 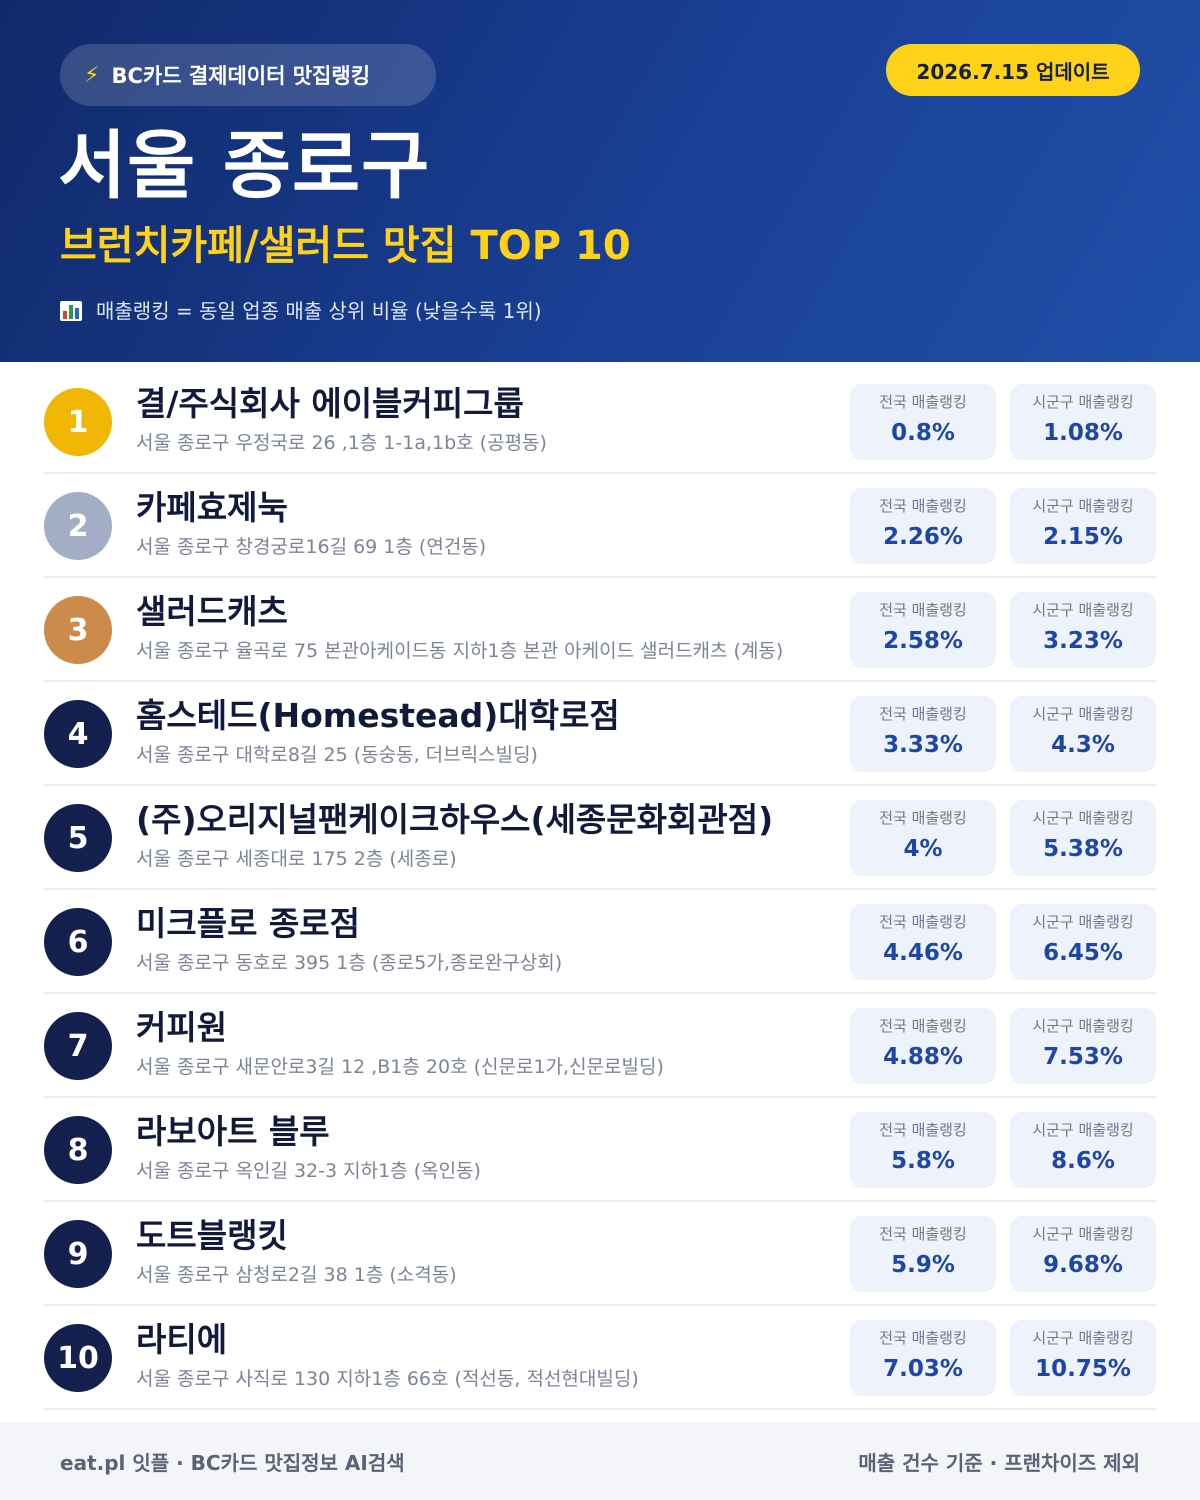 I want to click on national-ranking-value: 7.03%, so click(x=923, y=1369).